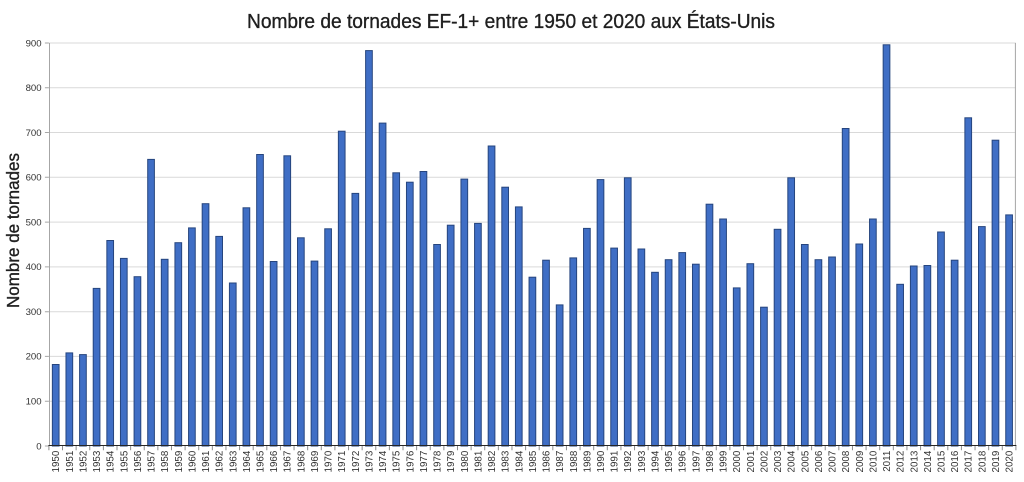 The image size is (1024, 482). I want to click on svg-text: 1994, so click(656, 461).